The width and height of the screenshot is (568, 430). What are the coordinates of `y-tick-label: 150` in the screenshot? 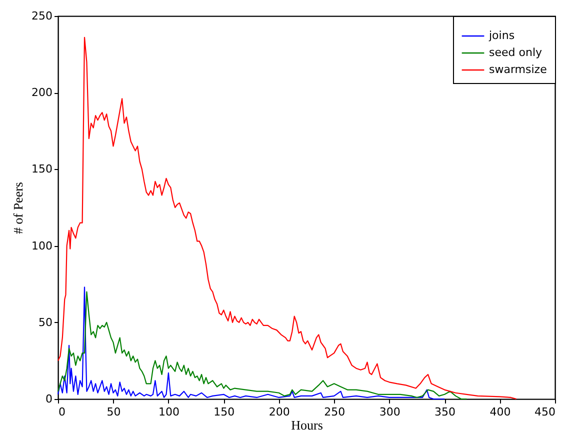 It's located at (42, 169).